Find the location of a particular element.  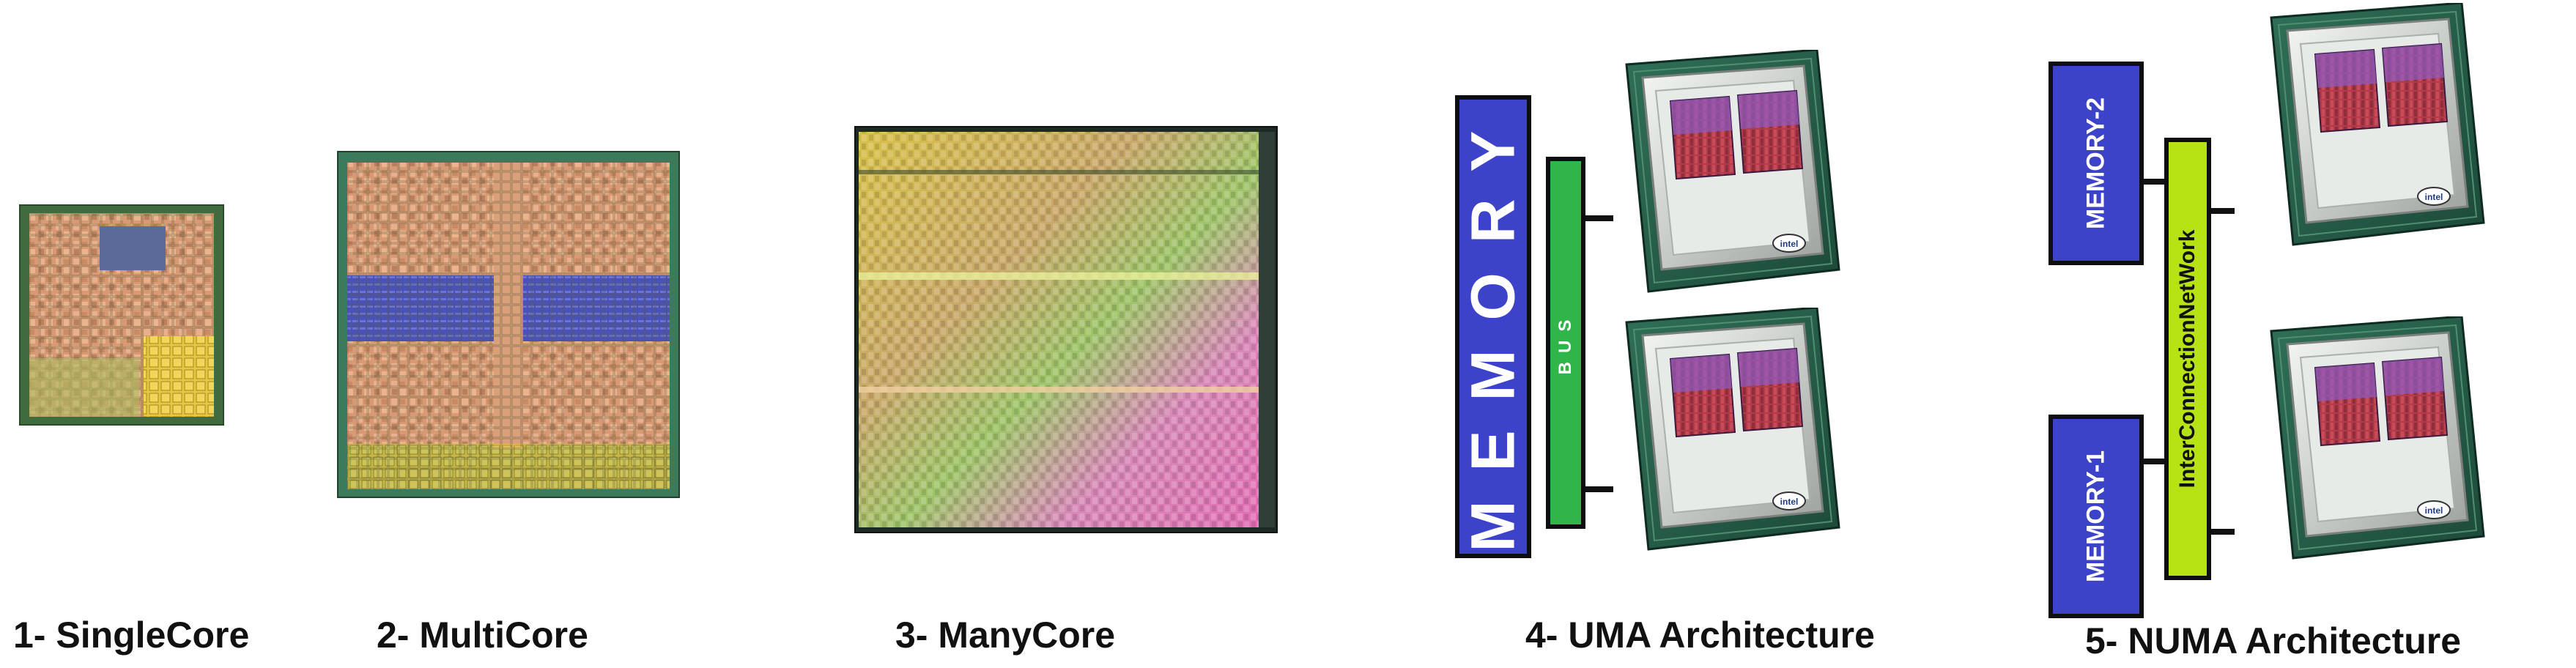

numa-memory-bottom-block: MEMORY-1 is located at coordinates (2096, 516).